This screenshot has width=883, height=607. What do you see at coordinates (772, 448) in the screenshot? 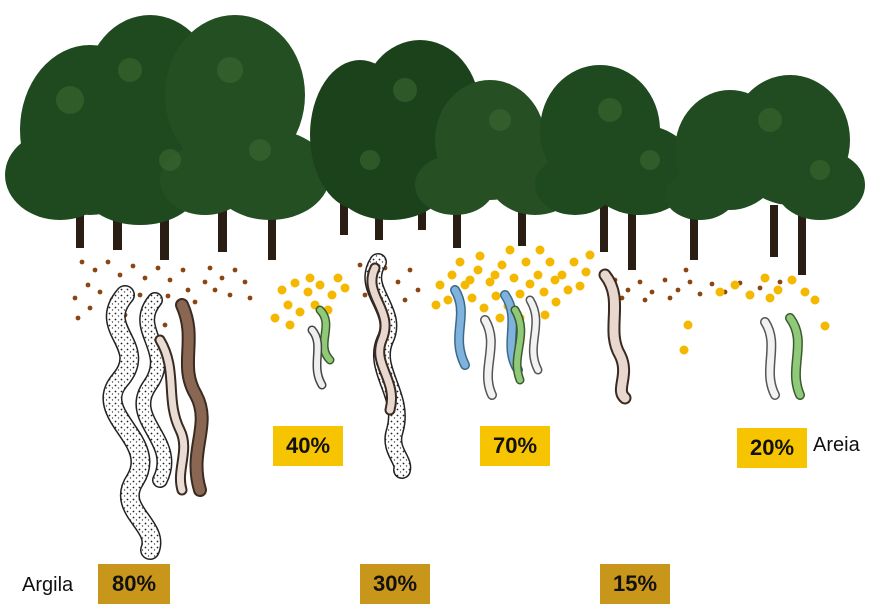
I see `sand-percentage-box-3: 20%` at bounding box center [772, 448].